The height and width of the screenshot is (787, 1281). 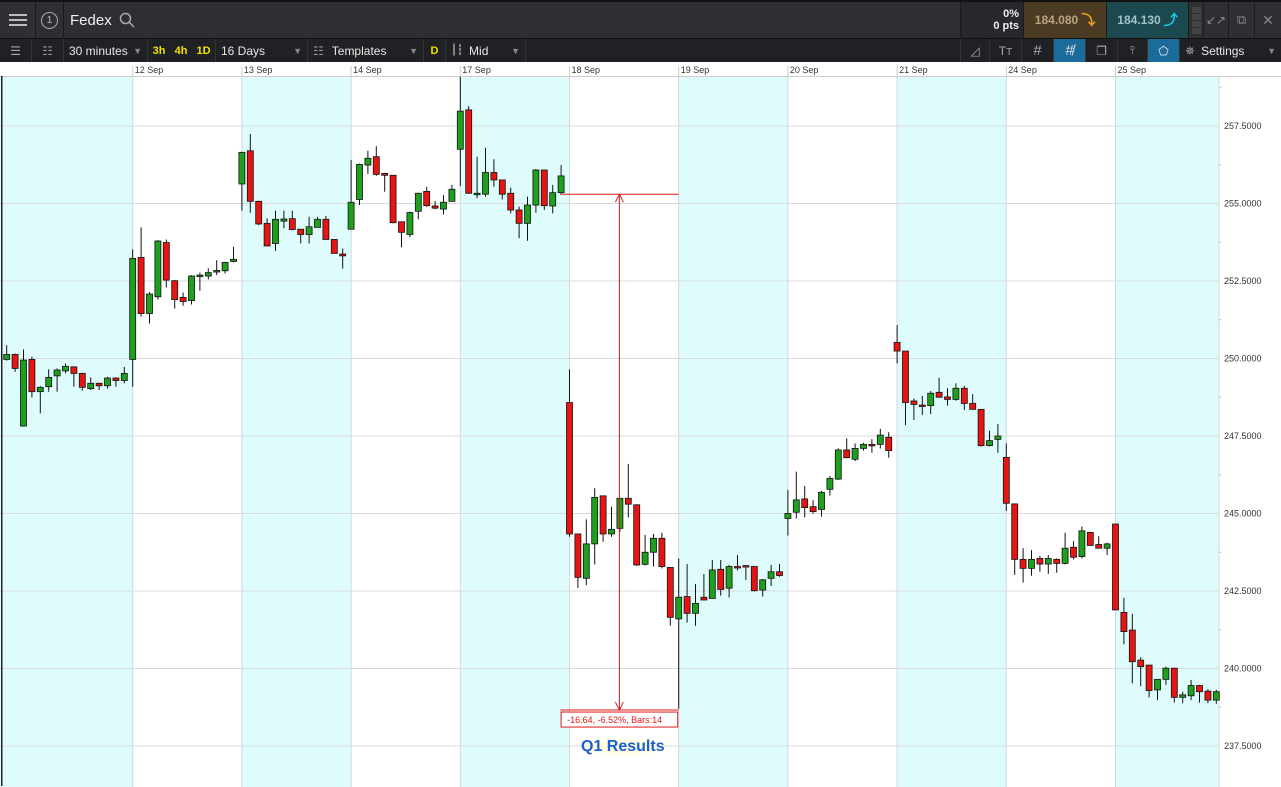 I want to click on sell-button: 184.080 ⤵, so click(x=1065, y=20).